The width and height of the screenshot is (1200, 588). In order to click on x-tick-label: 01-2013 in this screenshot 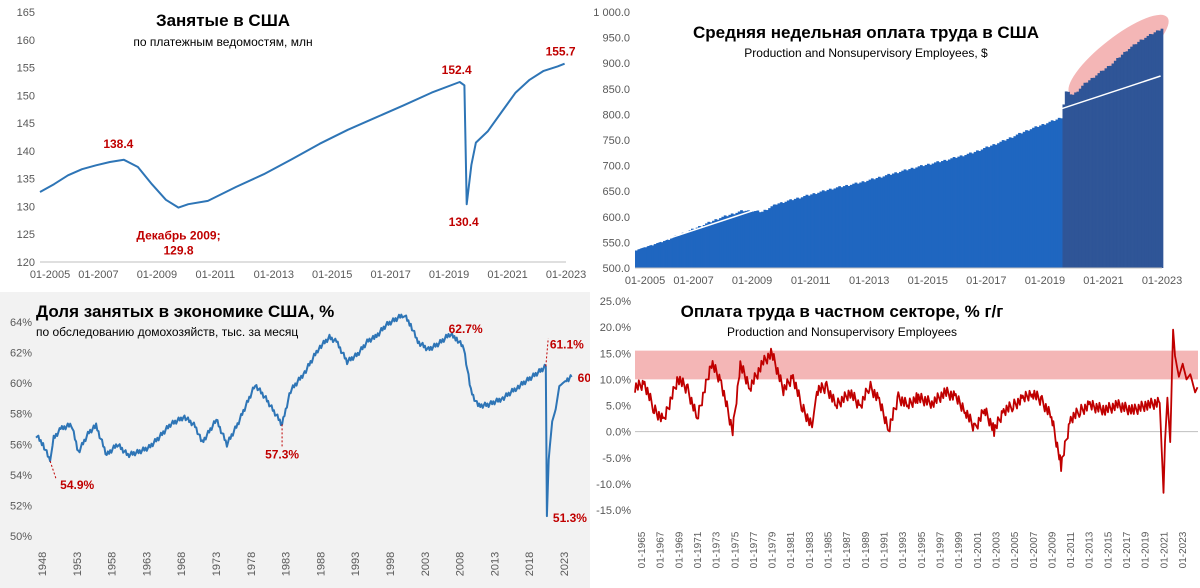, I will do `click(869, 281)`.